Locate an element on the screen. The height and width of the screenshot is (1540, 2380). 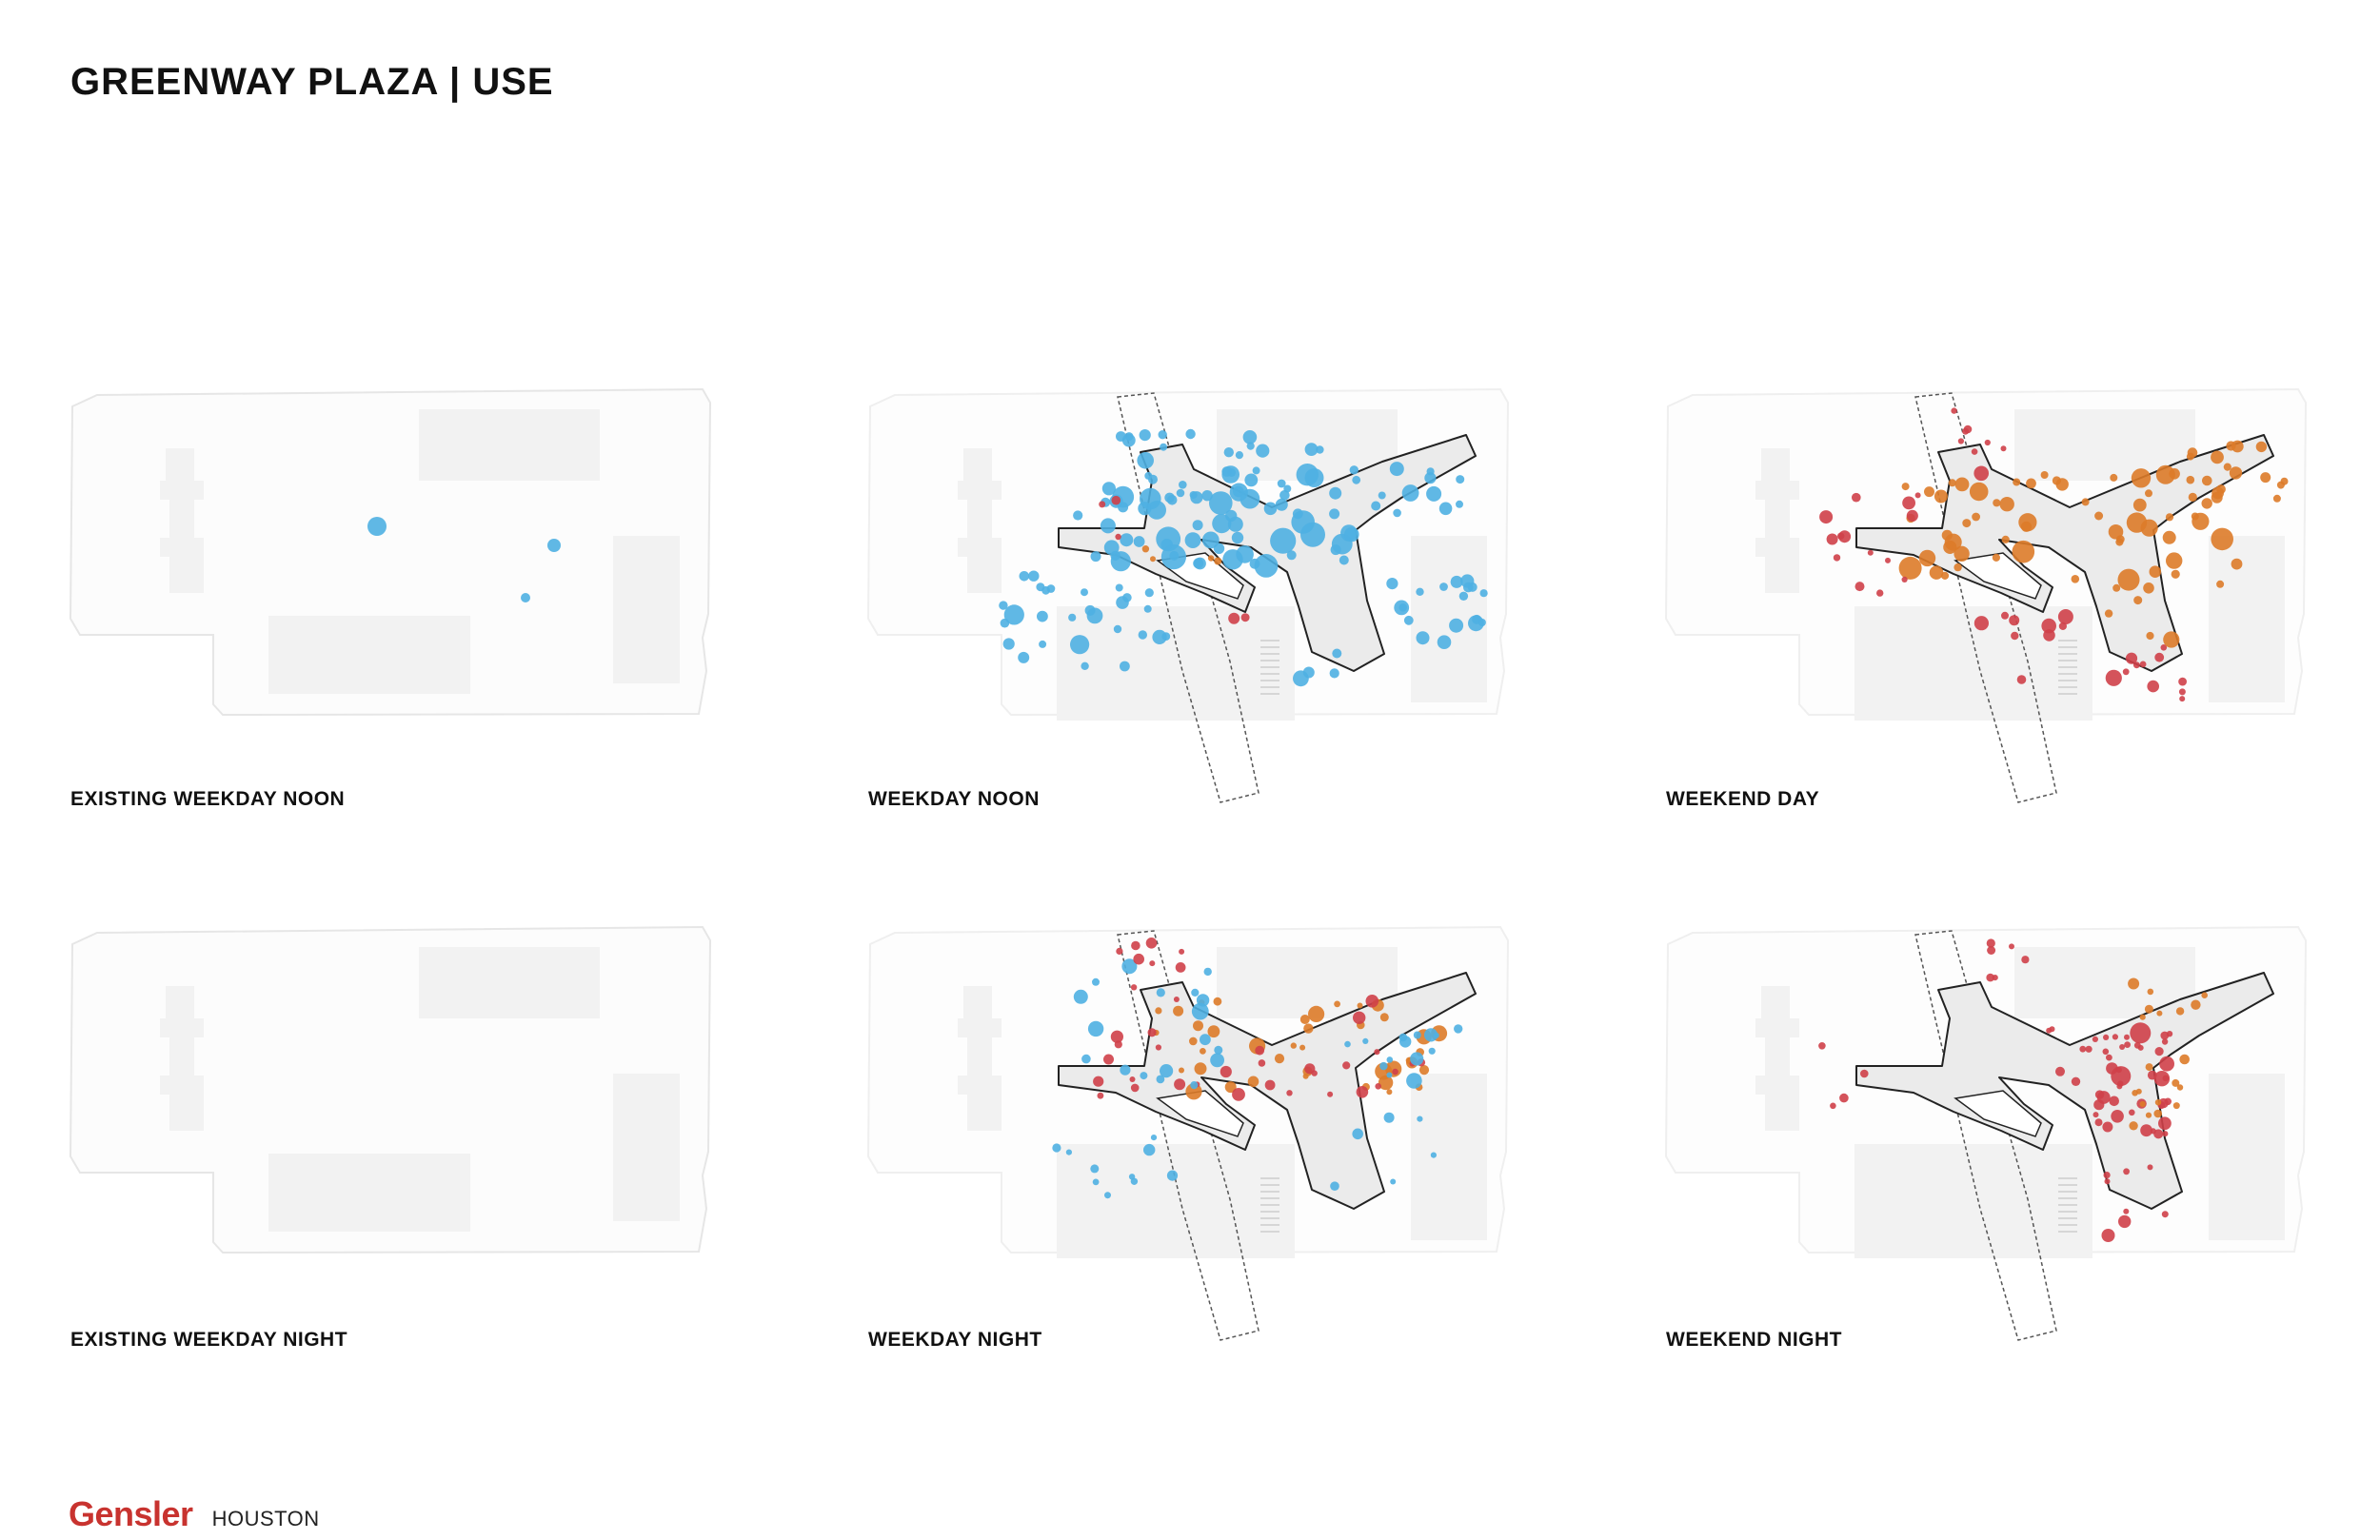
site-base is located at coordinates (1986, 1133).